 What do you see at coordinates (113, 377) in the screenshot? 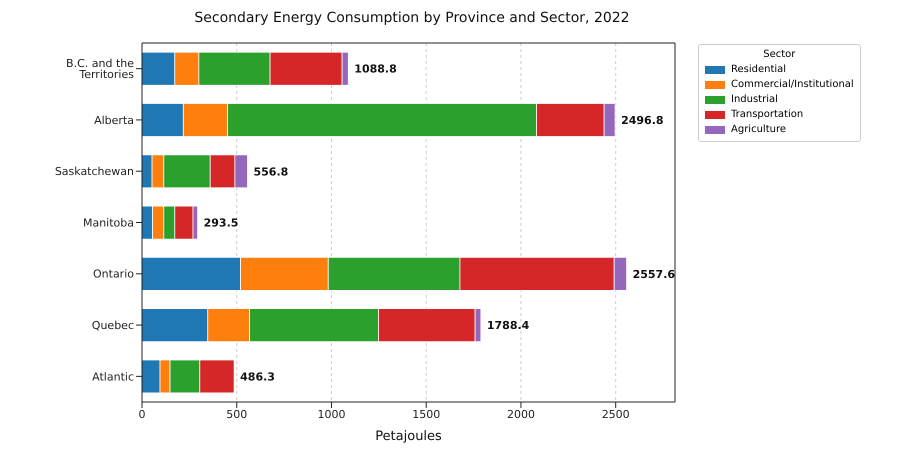
I see `y-tick-label: Atlantic` at bounding box center [113, 377].